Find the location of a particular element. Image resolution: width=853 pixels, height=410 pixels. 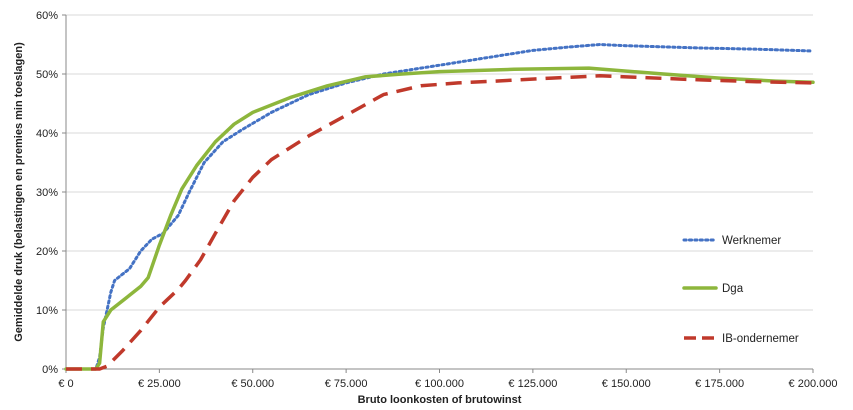

legend: Werknemer Dga IB-ondernemer is located at coordinates (740, 290).